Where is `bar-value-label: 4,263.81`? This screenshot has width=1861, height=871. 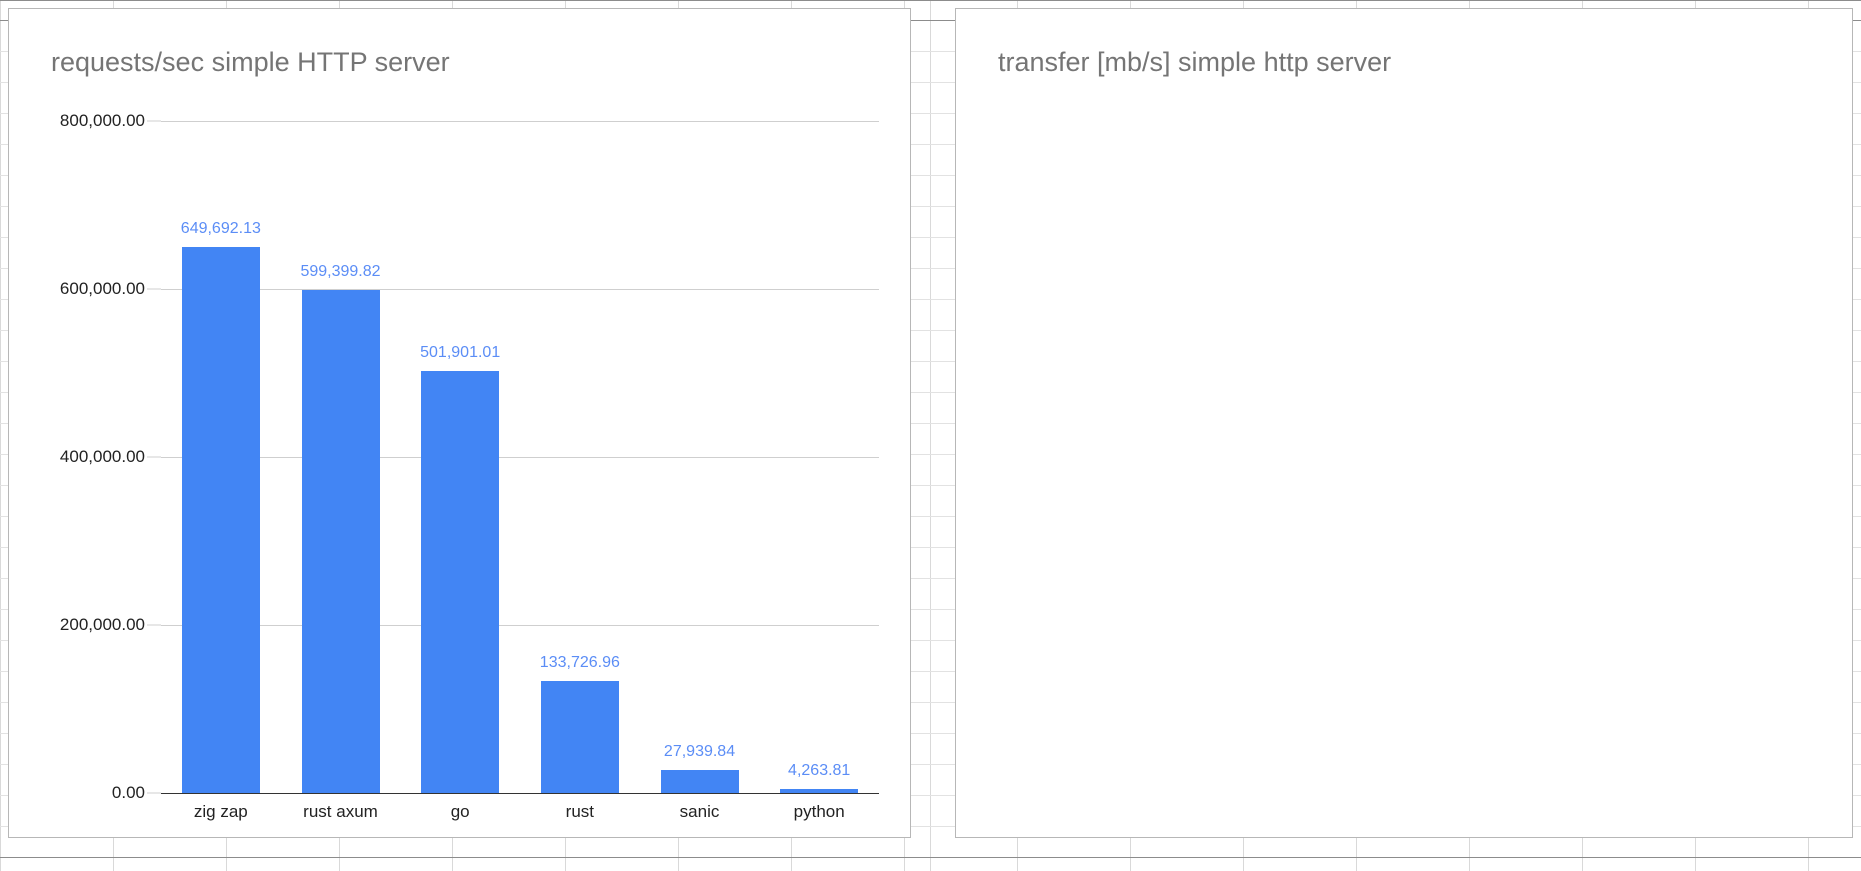 bar-value-label: 4,263.81 is located at coordinates (819, 771).